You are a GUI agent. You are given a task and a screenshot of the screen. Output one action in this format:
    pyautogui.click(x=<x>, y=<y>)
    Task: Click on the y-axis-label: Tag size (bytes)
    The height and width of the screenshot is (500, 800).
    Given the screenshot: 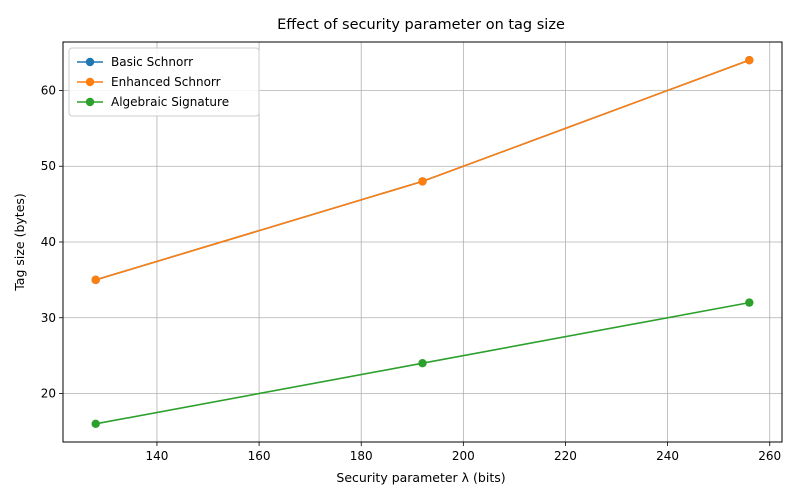 What is the action you would take?
    pyautogui.click(x=19, y=242)
    